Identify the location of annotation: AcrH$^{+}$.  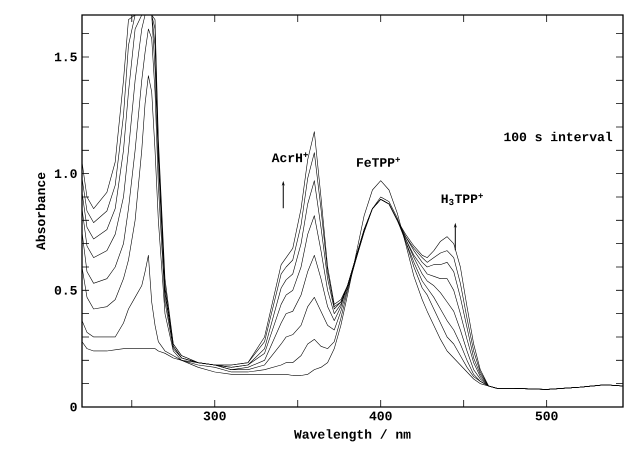
(290, 157).